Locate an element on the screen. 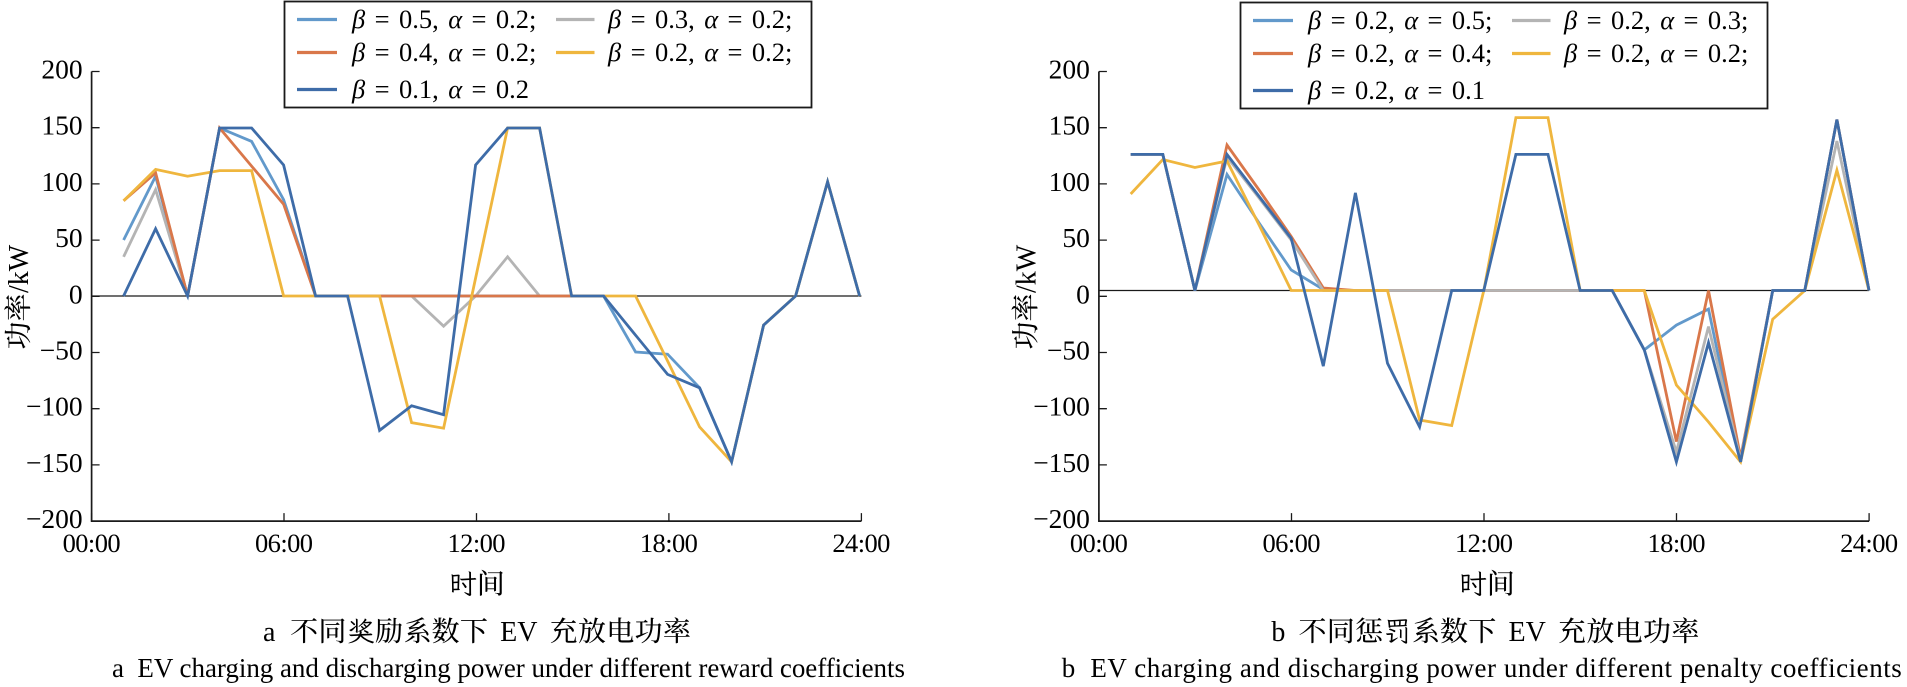  svg-text: a is located at coordinates (269, 632).